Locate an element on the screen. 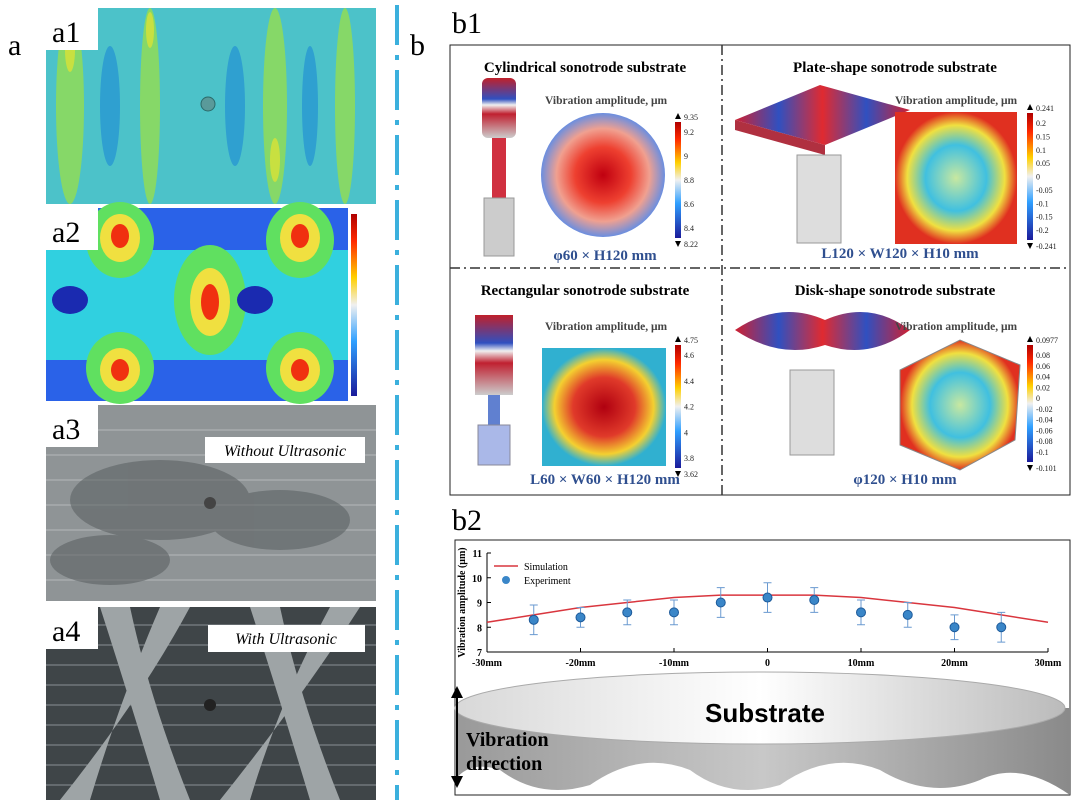 Image resolution: width=1080 pixels, height=808 pixels. label: a4 is located at coordinates (66, 631).